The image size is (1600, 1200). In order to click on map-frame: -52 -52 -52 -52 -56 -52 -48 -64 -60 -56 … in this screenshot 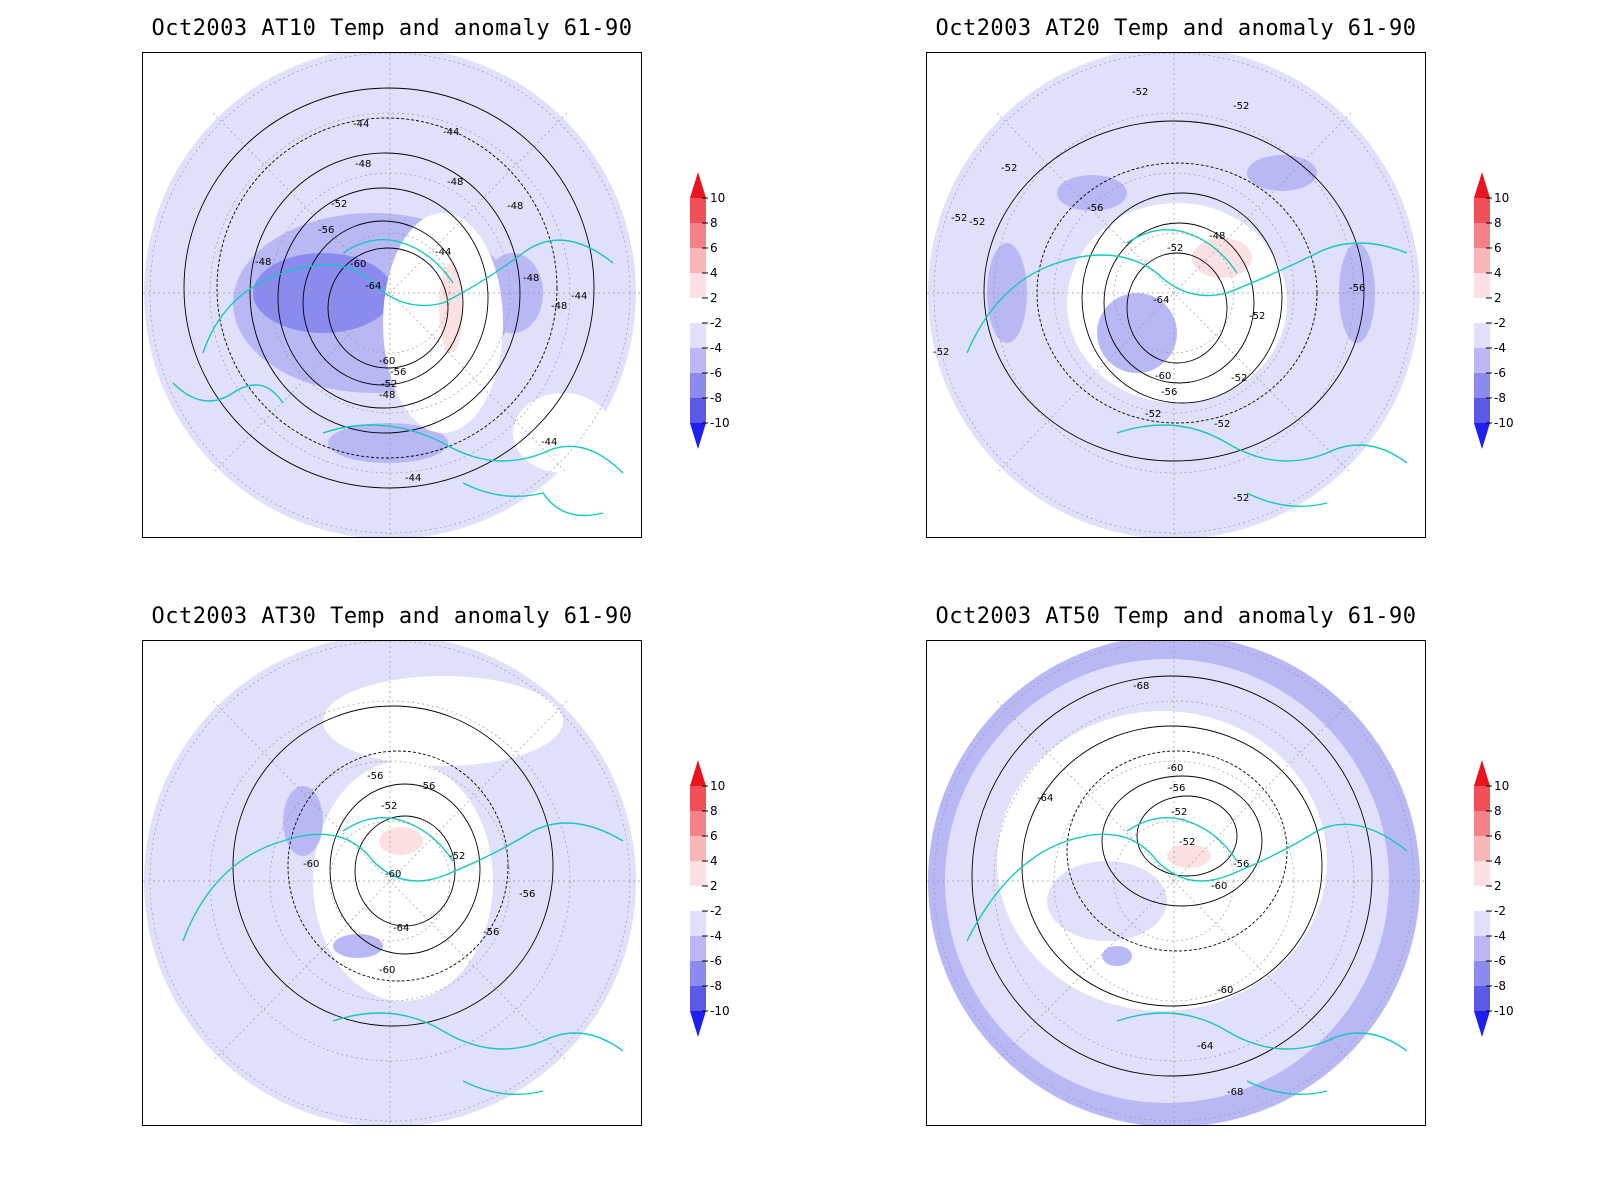, I will do `click(1176, 295)`.